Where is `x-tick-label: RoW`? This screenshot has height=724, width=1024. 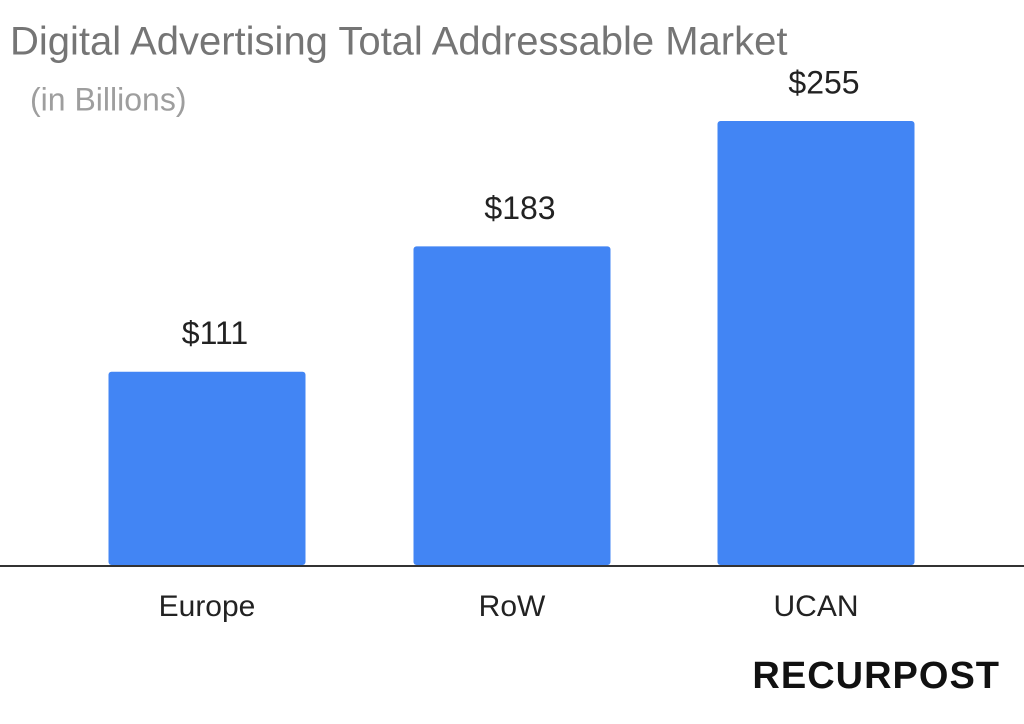 x-tick-label: RoW is located at coordinates (512, 606).